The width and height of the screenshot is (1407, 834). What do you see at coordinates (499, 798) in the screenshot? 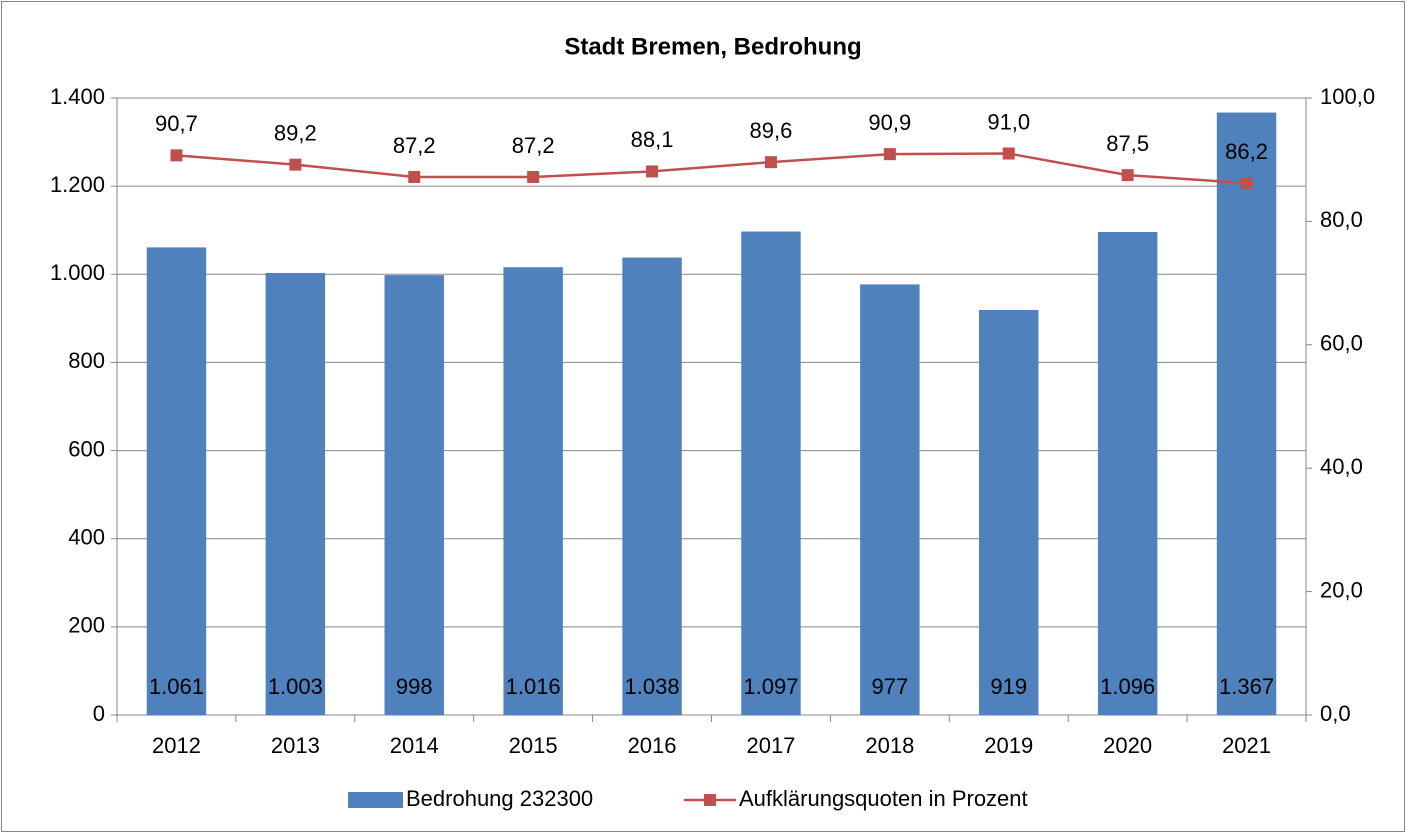
I see `legend-label: Bedrohung 232300` at bounding box center [499, 798].